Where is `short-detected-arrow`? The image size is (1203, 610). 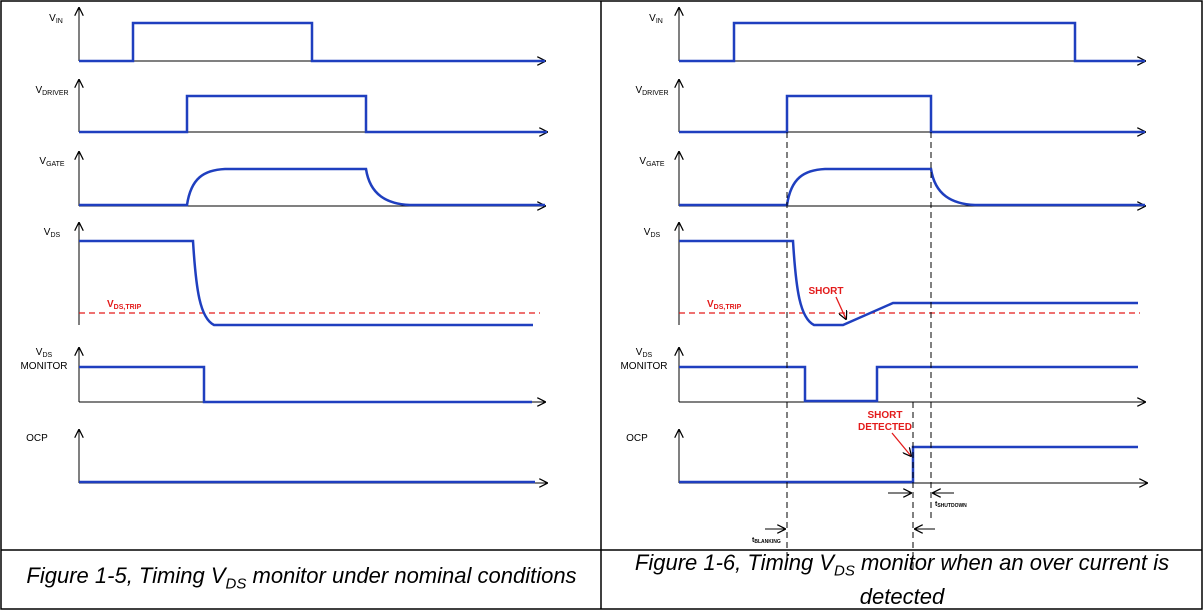 short-detected-arrow is located at coordinates (901, 444).